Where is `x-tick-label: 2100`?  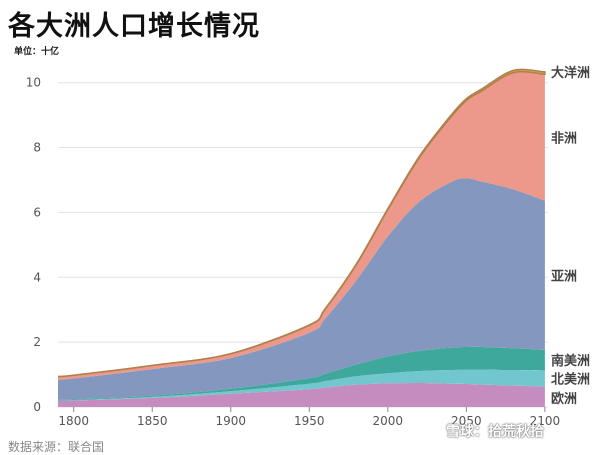
x-tick-label: 2100 is located at coordinates (545, 421).